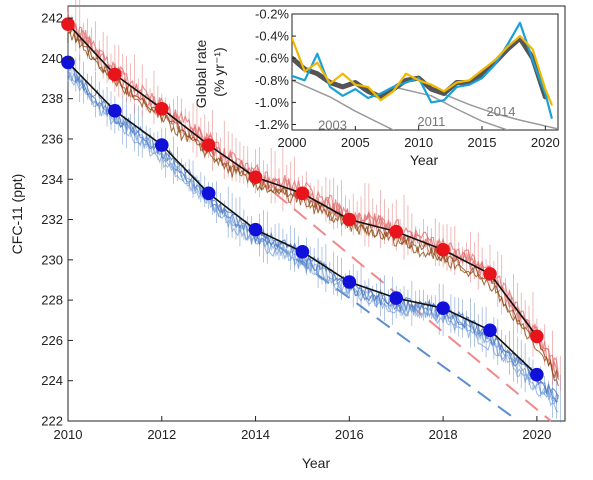 The width and height of the screenshot is (593, 480). I want to click on inset-annotation-2003: 2003, so click(332, 124).